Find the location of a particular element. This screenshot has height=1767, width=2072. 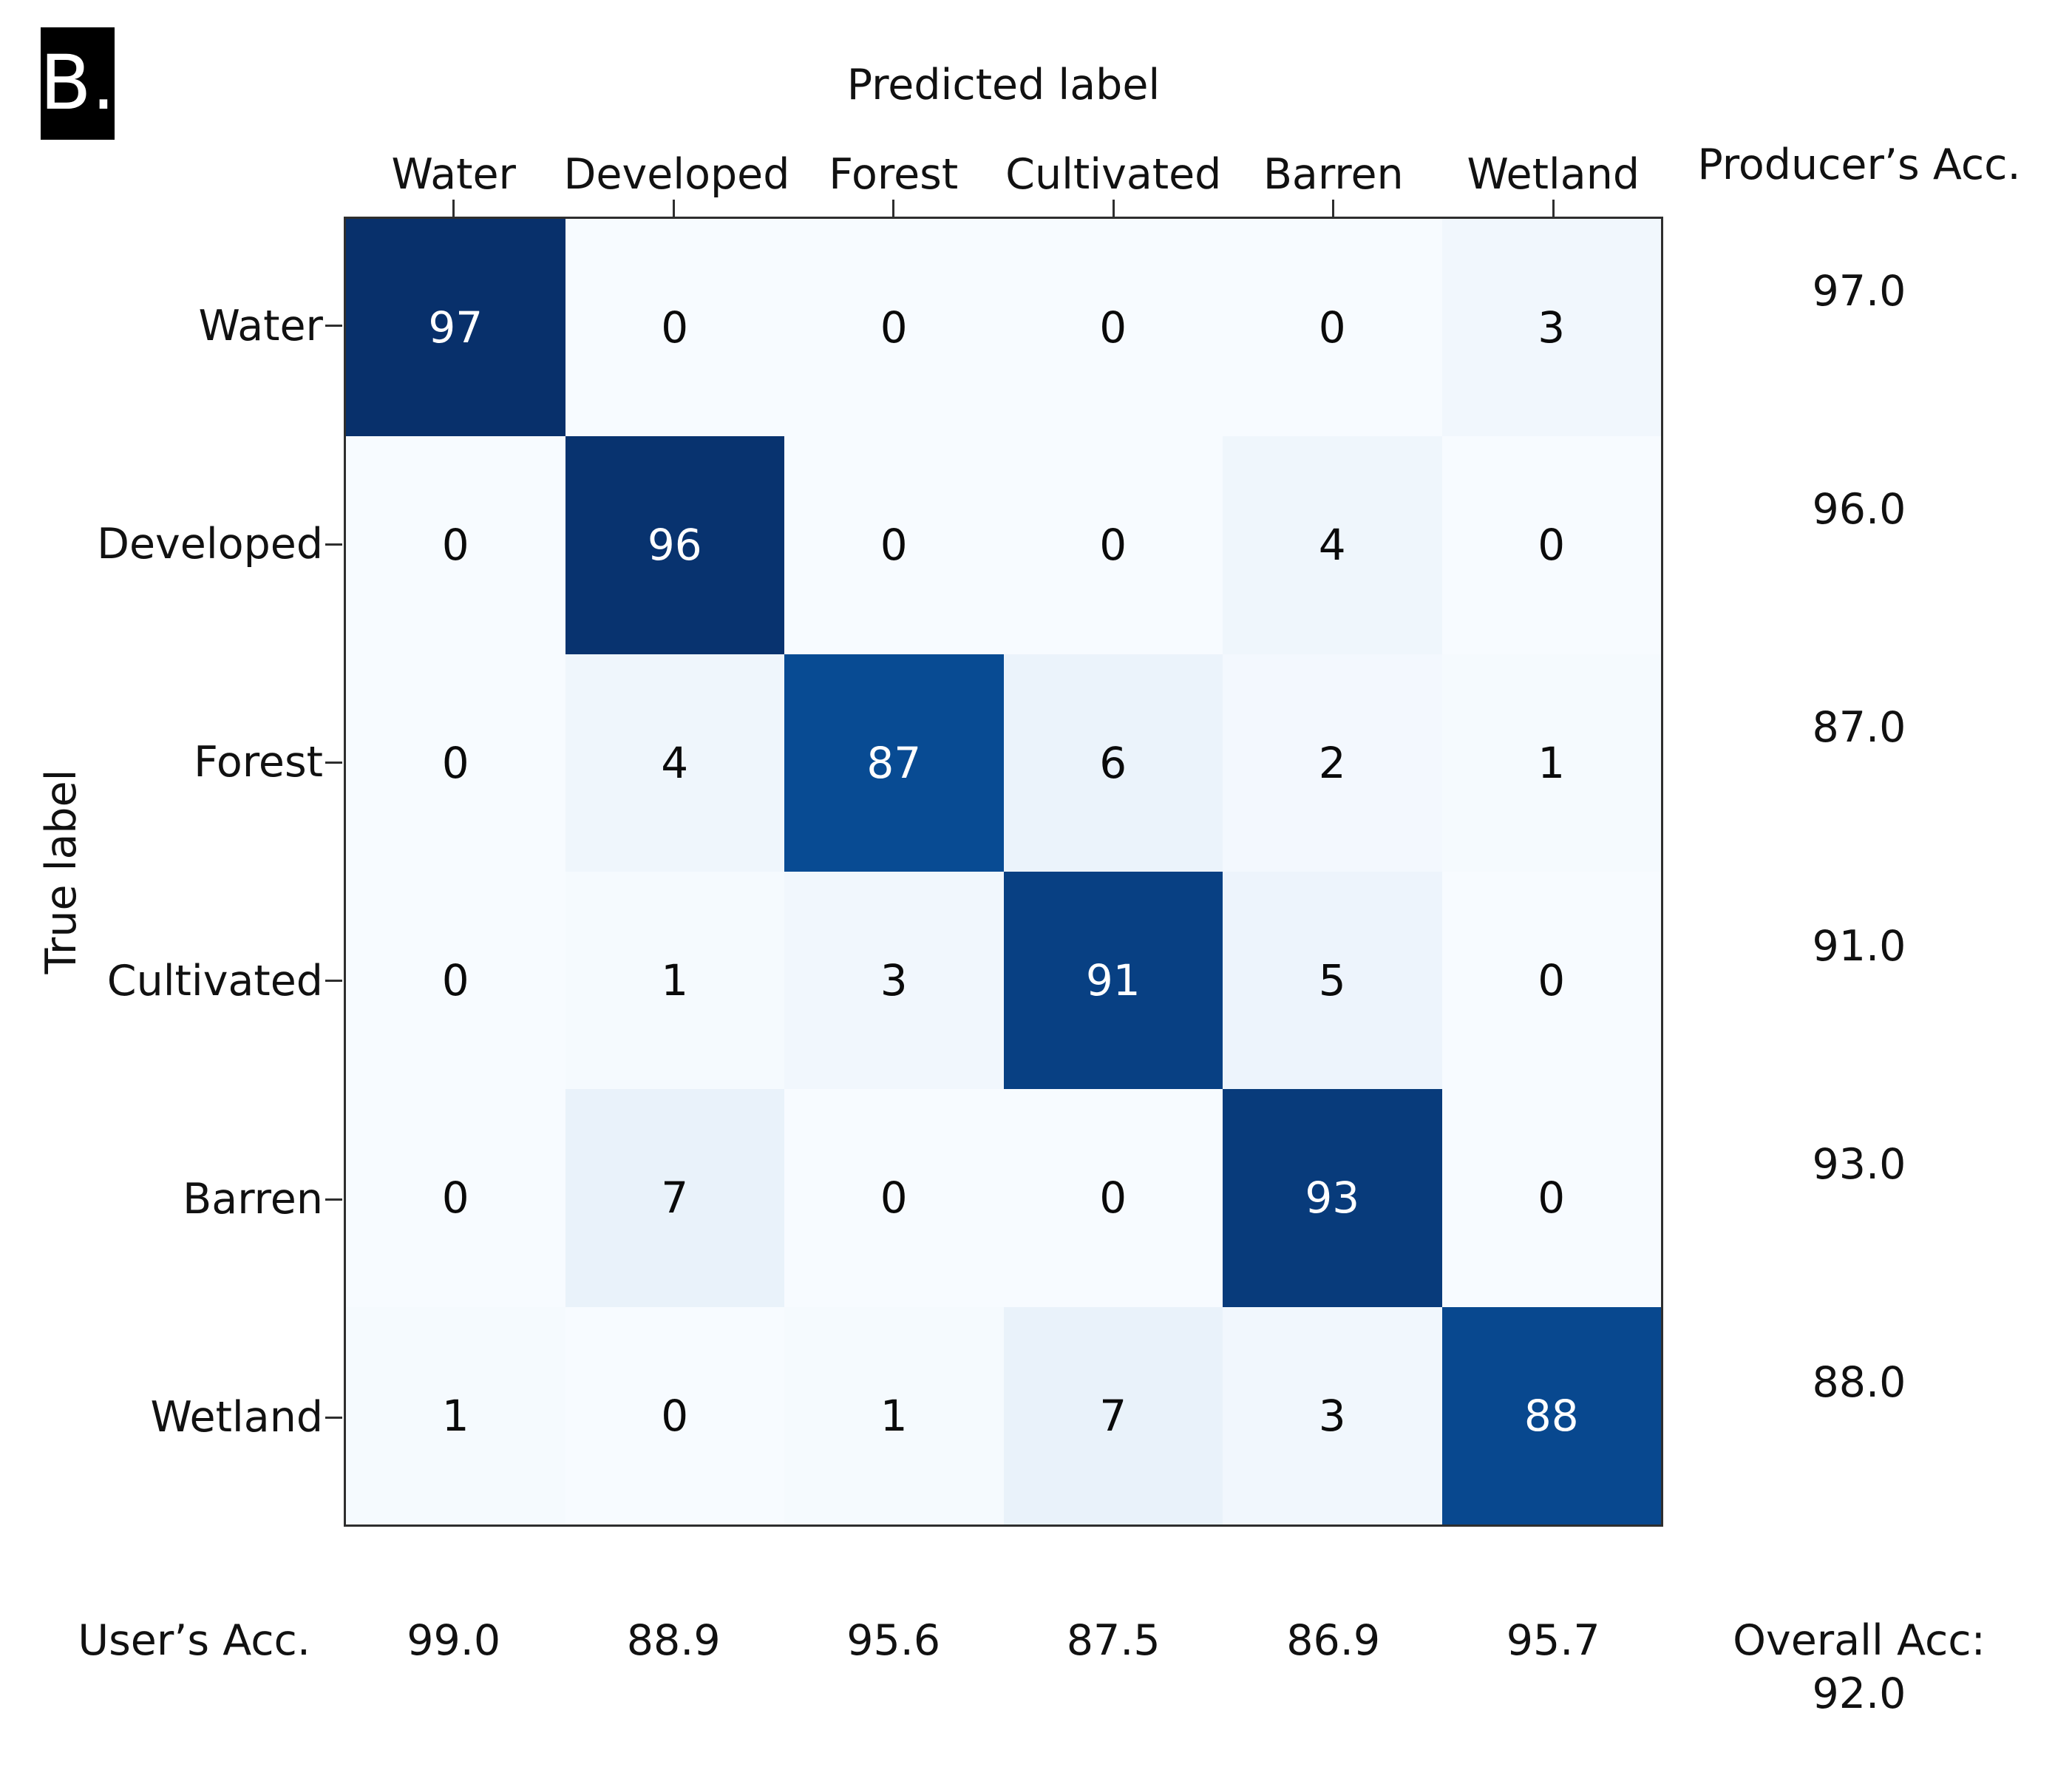

matrix-cell-wetland-forest: 1 is located at coordinates (894, 1415).